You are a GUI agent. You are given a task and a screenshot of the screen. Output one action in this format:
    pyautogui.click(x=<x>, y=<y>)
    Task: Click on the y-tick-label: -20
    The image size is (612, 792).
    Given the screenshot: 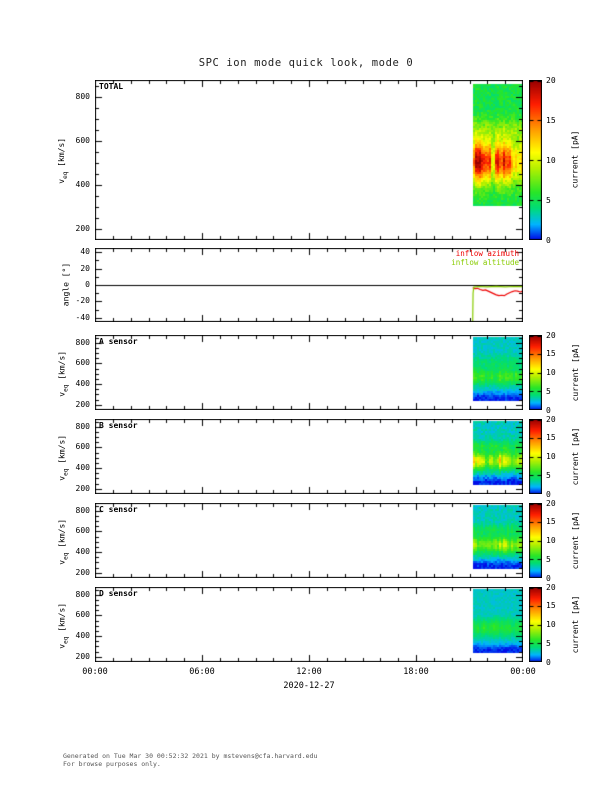 What is the action you would take?
    pyautogui.click(x=82, y=301)
    